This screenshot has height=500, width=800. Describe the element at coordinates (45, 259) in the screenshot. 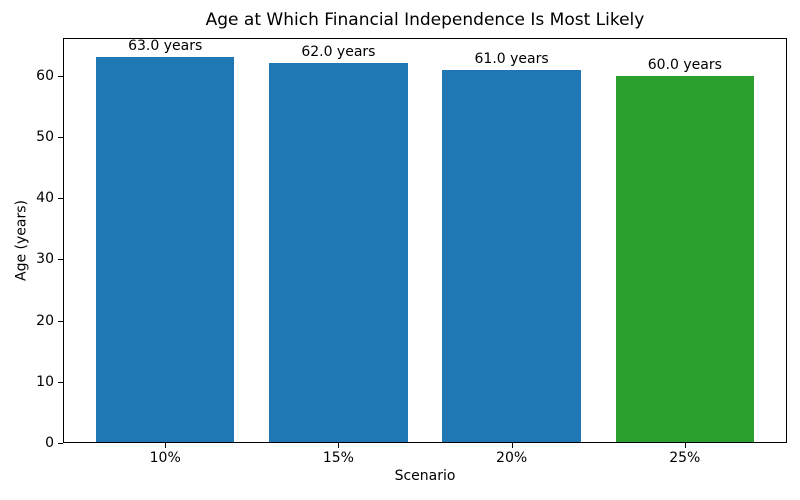

I see `y-tick-label: 30` at that location.